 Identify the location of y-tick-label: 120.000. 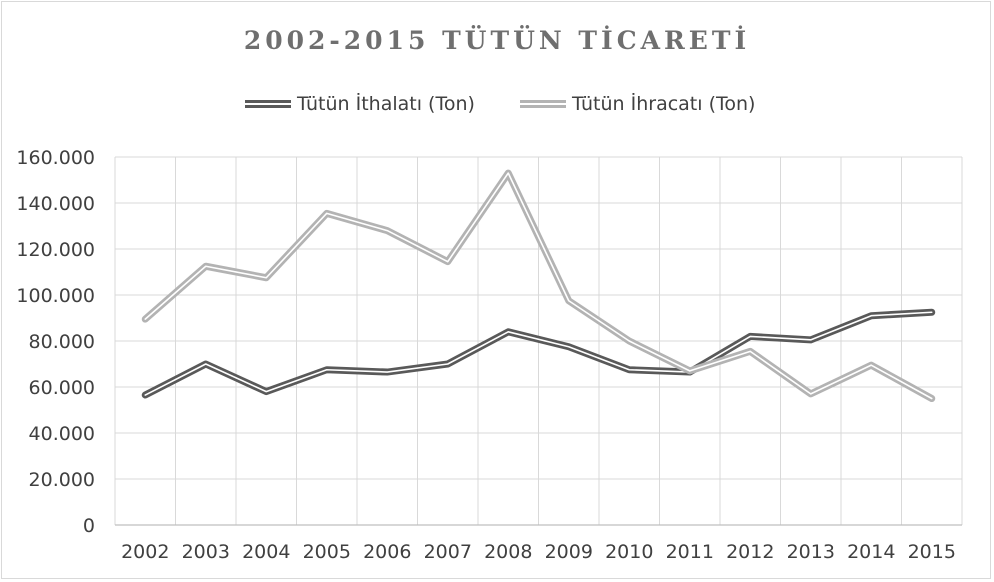
(55, 250).